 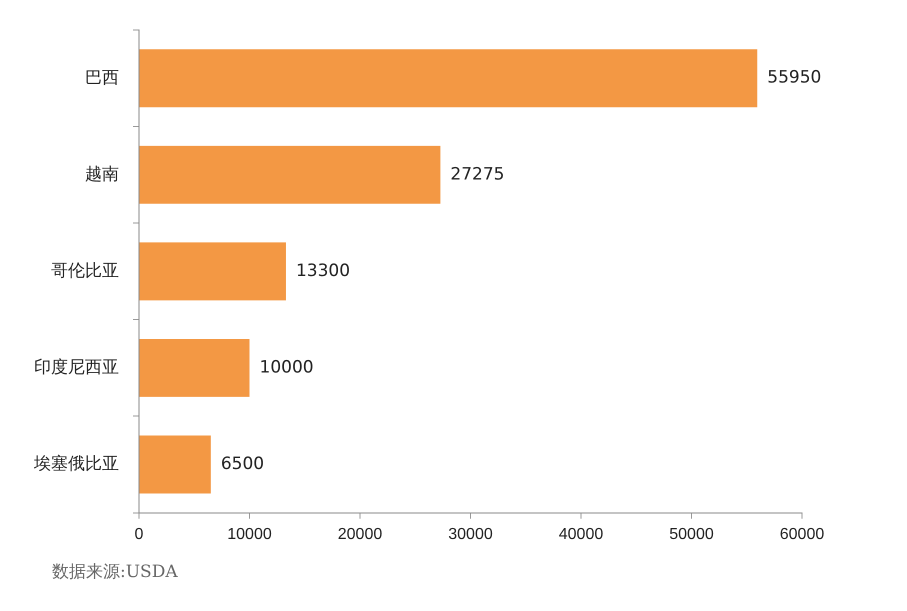 What do you see at coordinates (85, 270) in the screenshot?
I see `y-tick-label: 哥伦比亚` at bounding box center [85, 270].